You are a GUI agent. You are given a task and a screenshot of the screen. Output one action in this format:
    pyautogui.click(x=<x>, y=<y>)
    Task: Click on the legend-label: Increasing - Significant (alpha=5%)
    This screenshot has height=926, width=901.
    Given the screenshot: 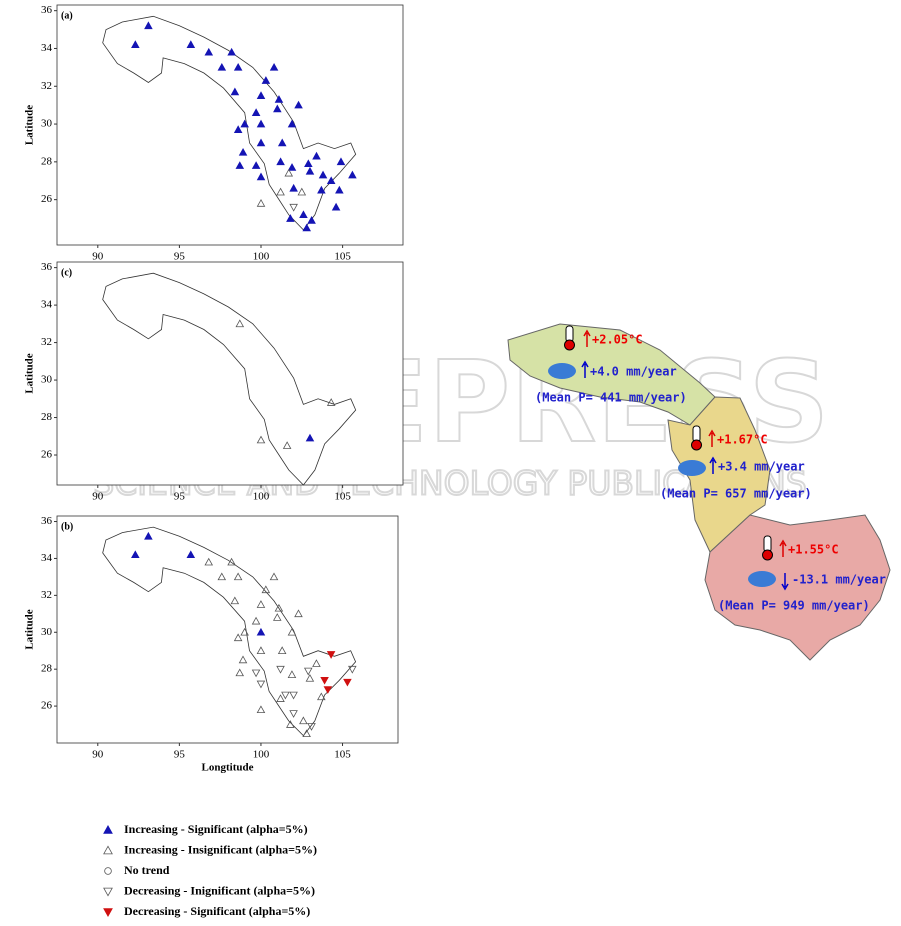 What is the action you would take?
    pyautogui.click(x=216, y=829)
    